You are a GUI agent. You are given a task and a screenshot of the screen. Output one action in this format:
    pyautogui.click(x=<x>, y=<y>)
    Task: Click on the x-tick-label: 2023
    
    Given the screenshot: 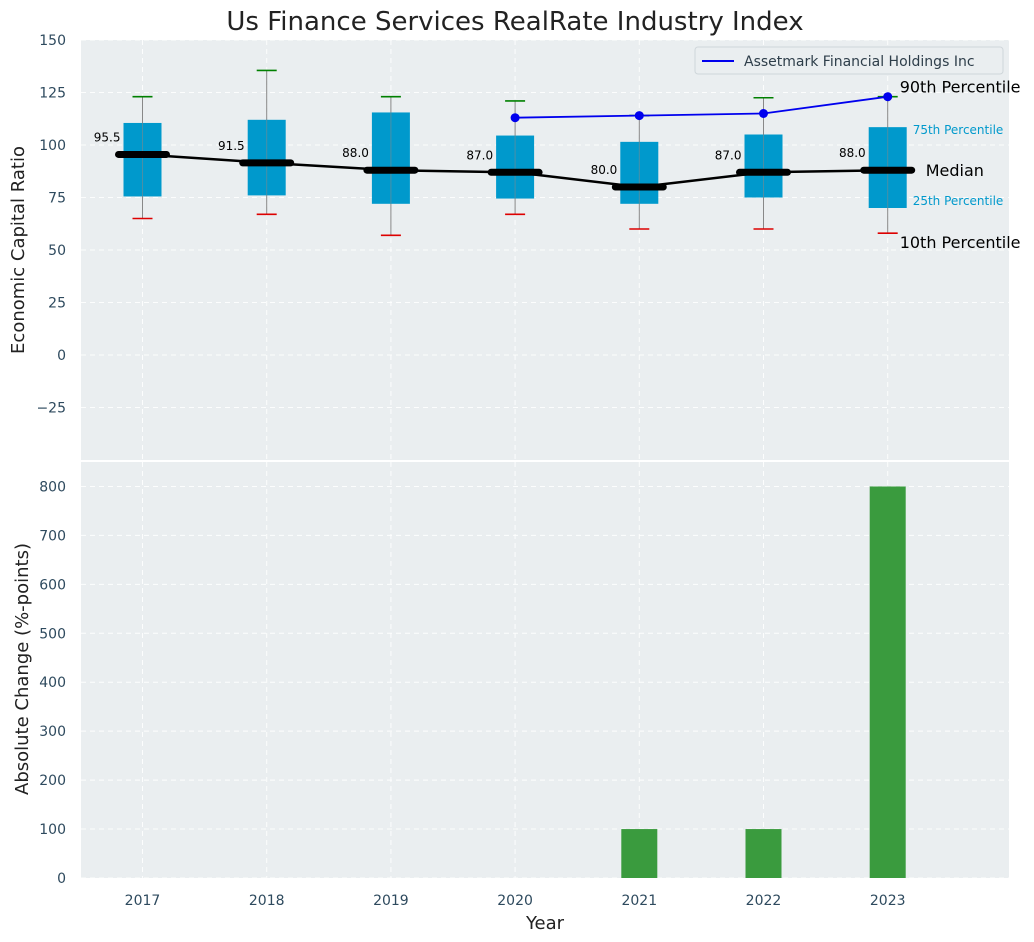 What is the action you would take?
    pyautogui.click(x=888, y=901)
    